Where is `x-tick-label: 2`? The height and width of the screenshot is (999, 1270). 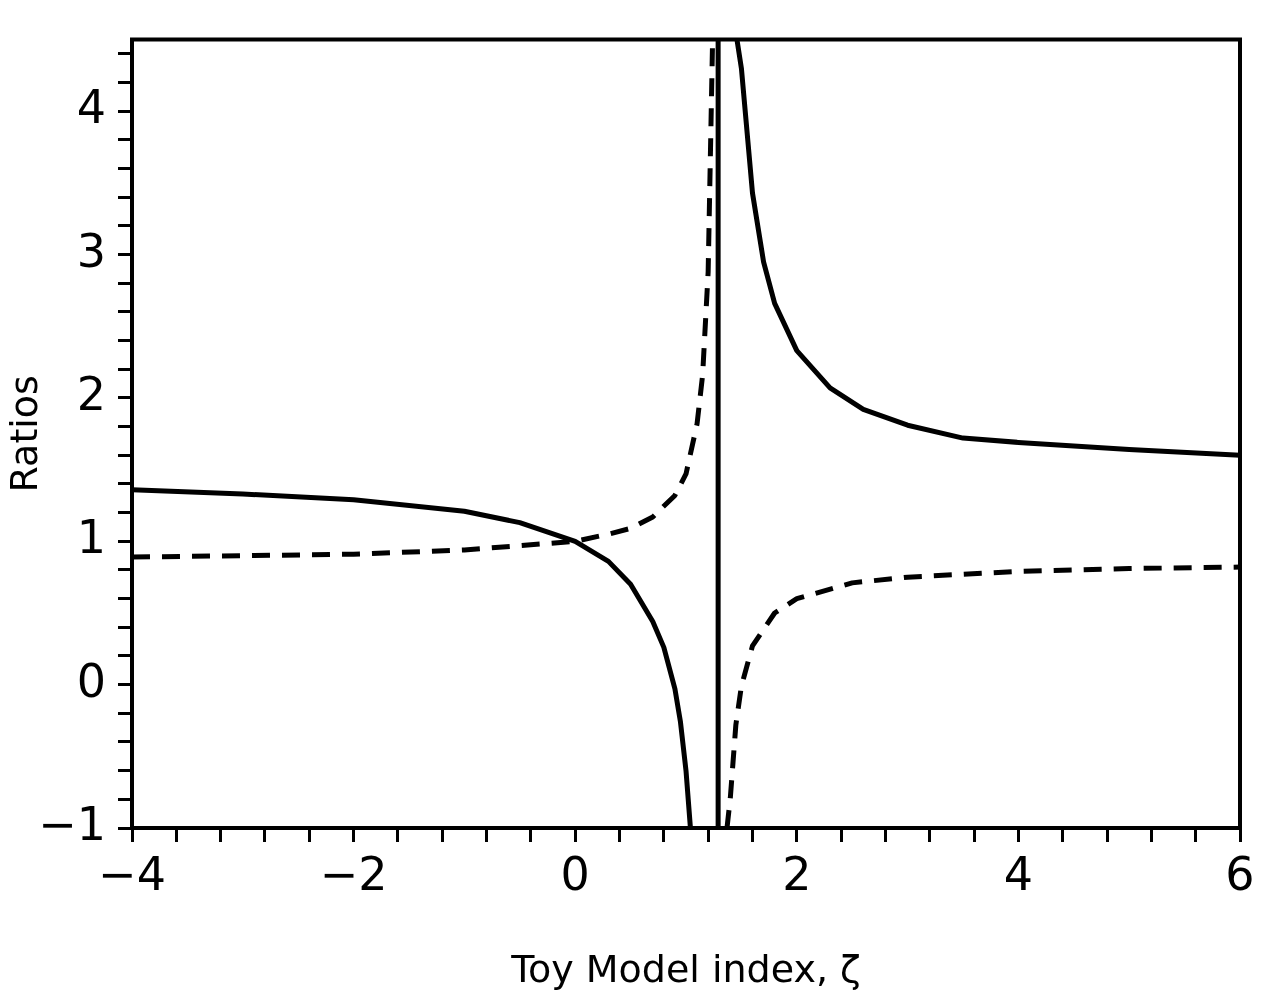
x-tick-label: 2 is located at coordinates (797, 873).